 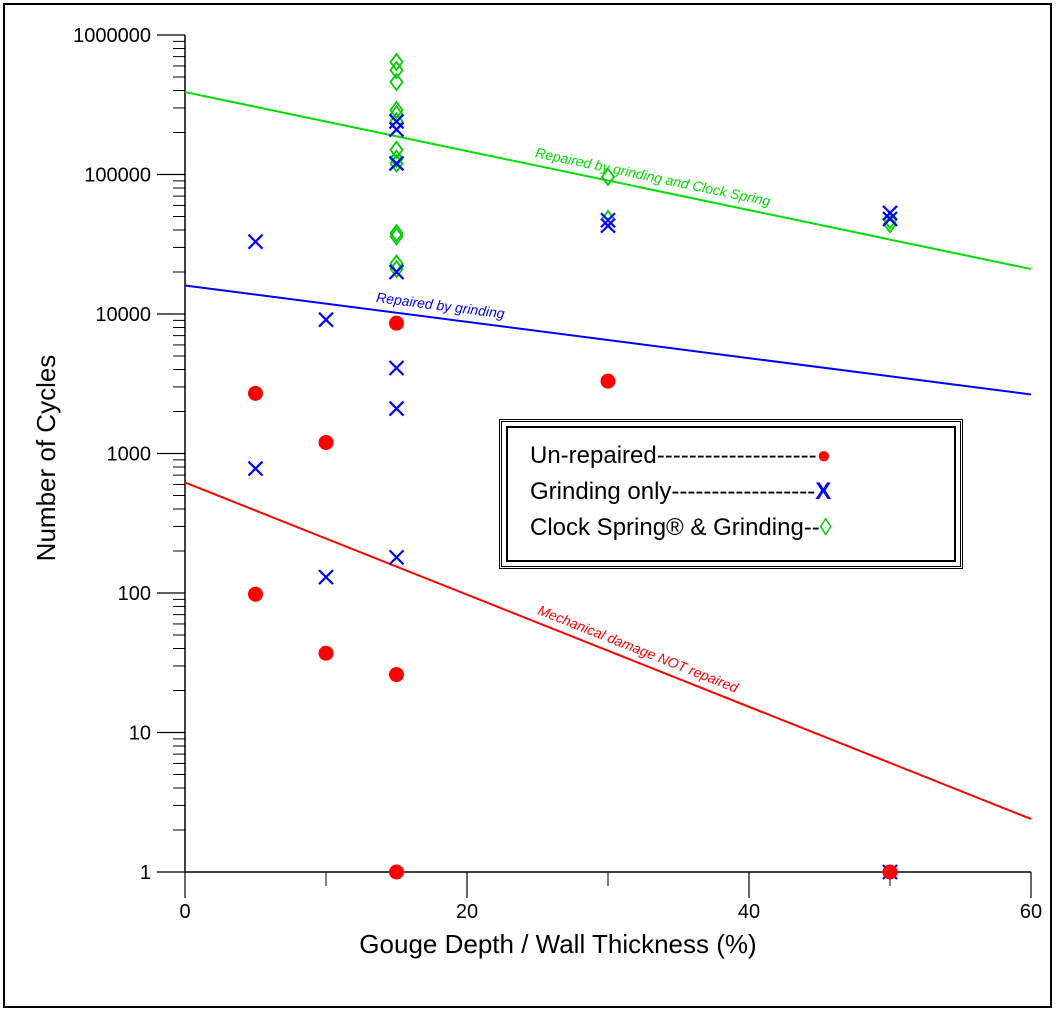 I want to click on y-tick-label: 100000, so click(x=117, y=176).